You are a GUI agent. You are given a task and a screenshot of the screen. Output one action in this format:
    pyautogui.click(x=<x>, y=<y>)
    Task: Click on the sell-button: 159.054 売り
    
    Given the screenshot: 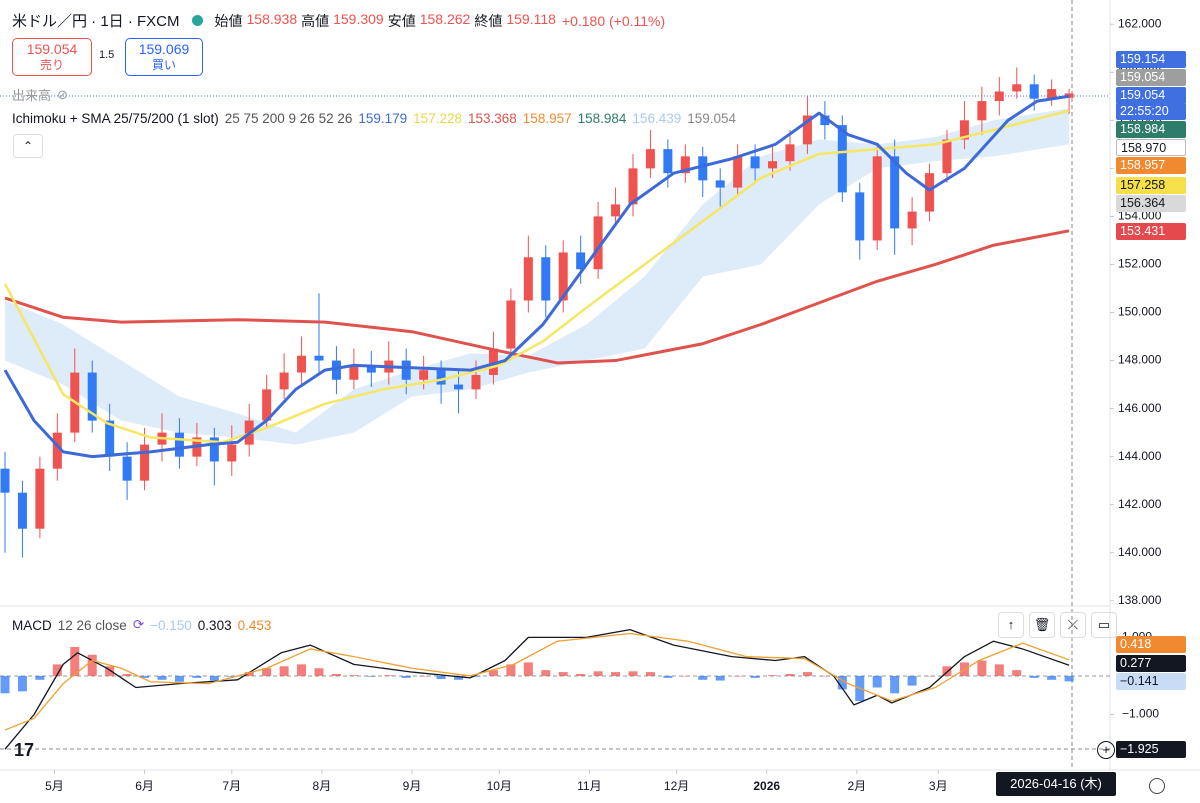 What is the action you would take?
    pyautogui.click(x=52, y=57)
    